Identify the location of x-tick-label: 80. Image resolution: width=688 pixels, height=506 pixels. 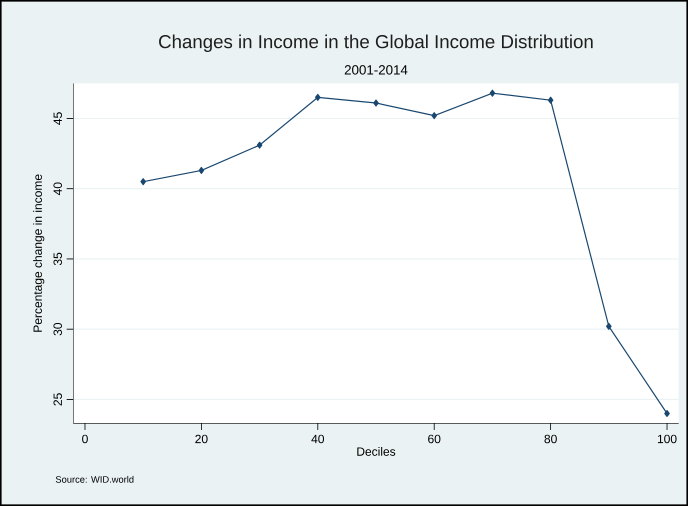
(550, 439).